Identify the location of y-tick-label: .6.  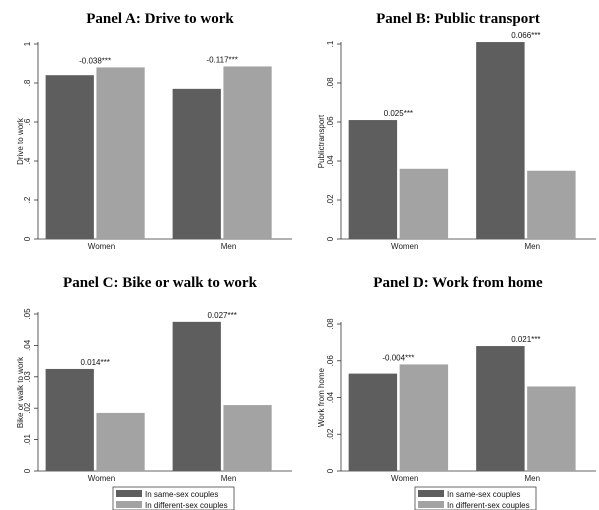
(27, 121).